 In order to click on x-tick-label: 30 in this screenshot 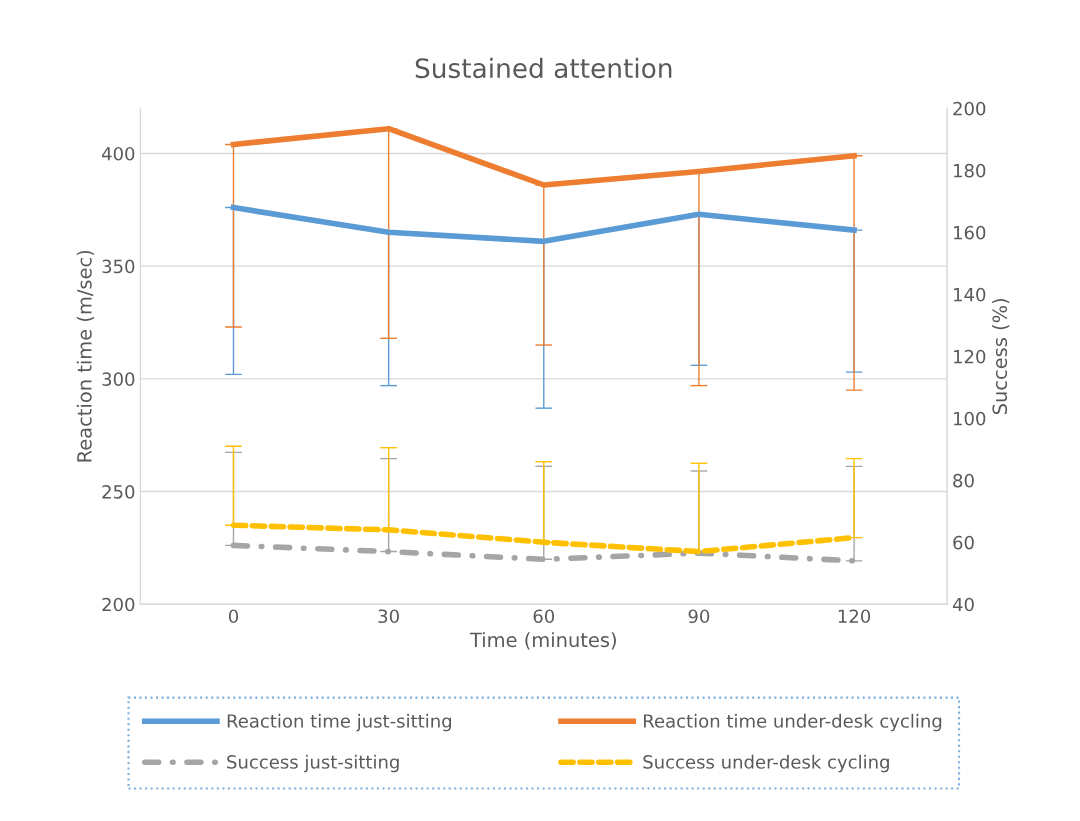, I will do `click(388, 616)`.